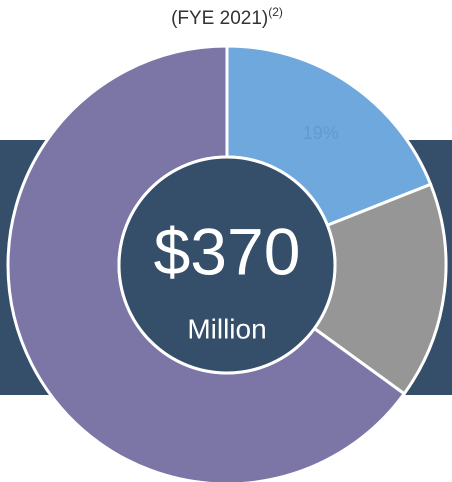 The height and width of the screenshot is (482, 452). What do you see at coordinates (275, 12) in the screenshot?
I see `title-superscript: (2)` at bounding box center [275, 12].